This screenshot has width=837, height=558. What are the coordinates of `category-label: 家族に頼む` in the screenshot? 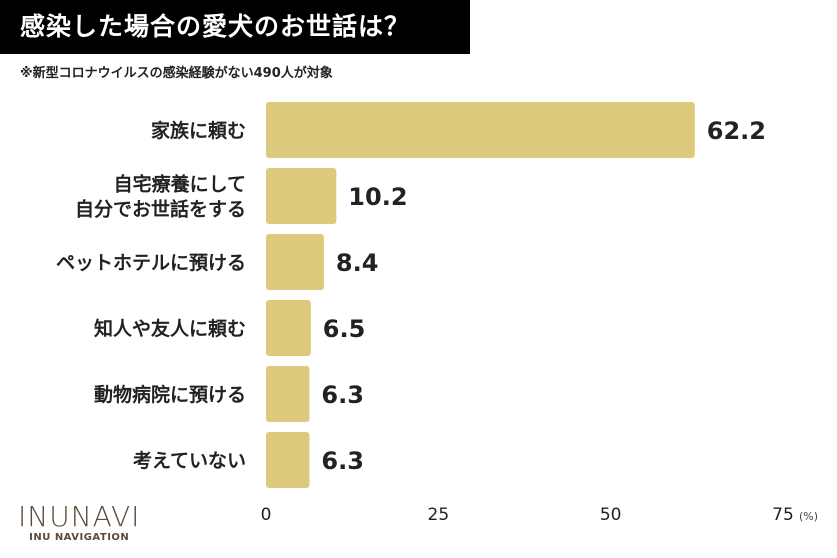 It's located at (198, 130).